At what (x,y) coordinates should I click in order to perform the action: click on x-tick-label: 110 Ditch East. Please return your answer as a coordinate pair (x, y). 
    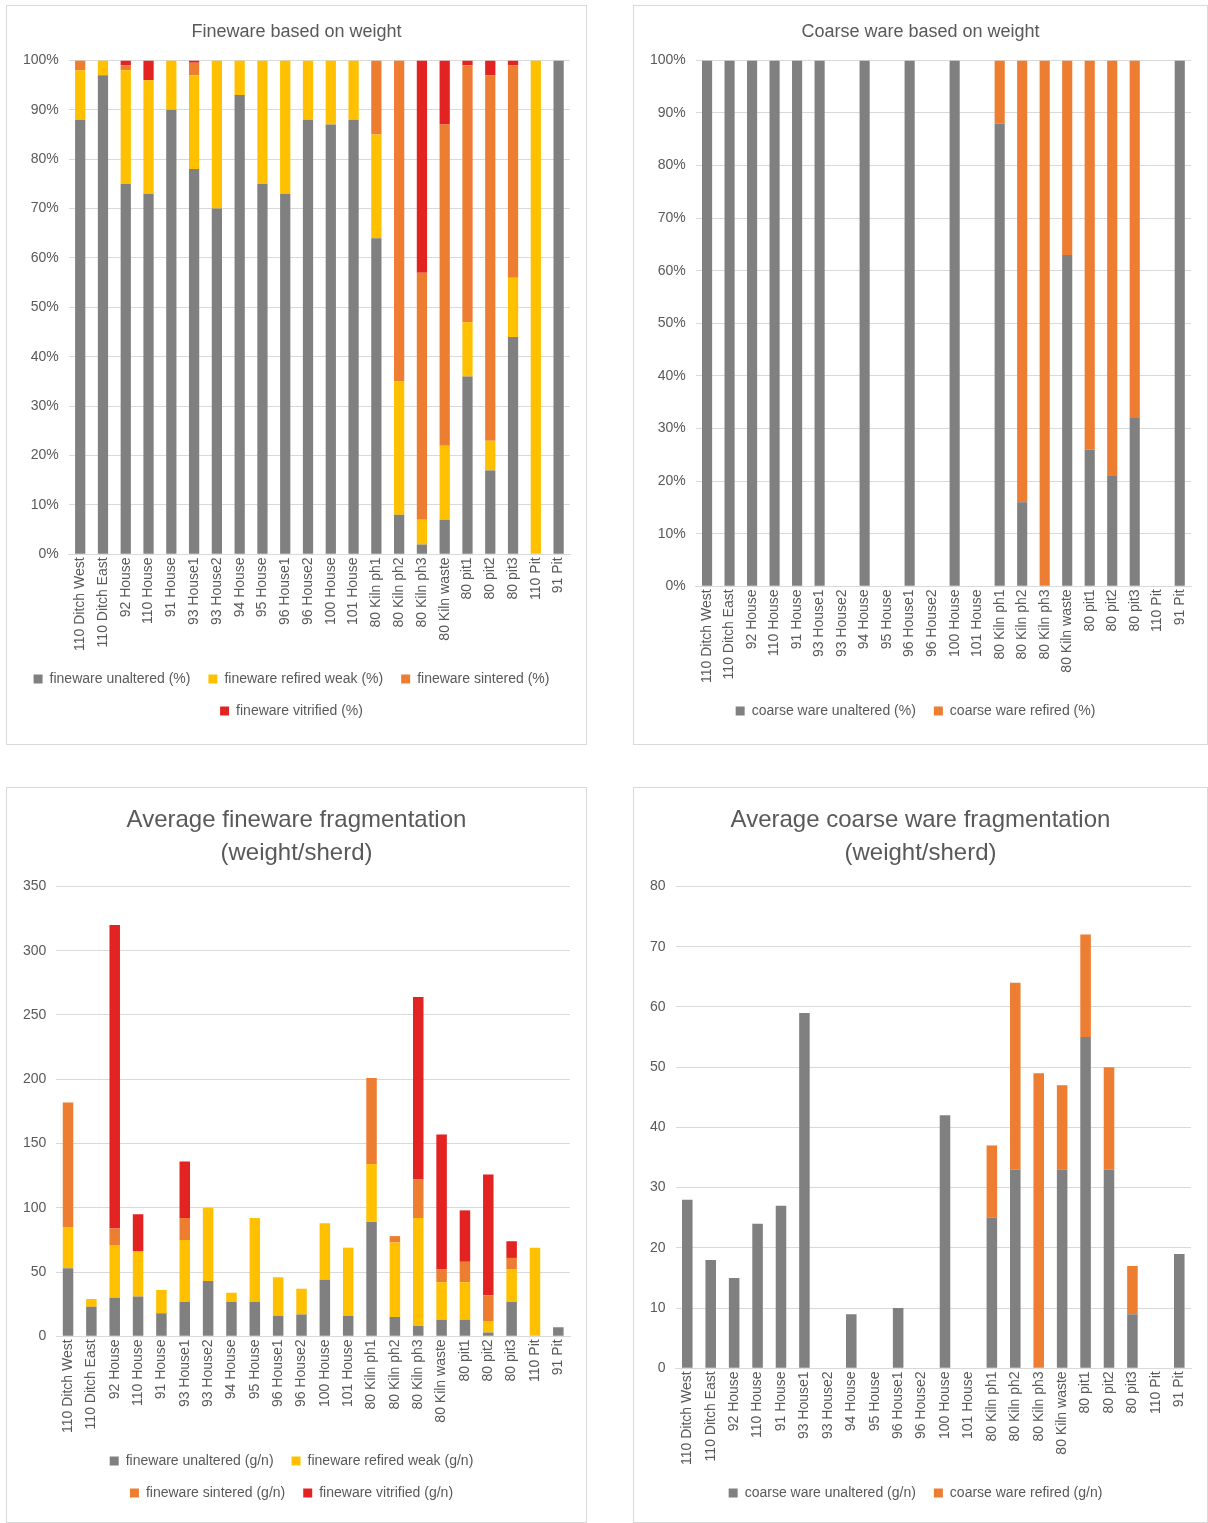
    Looking at the image, I should click on (709, 1416).